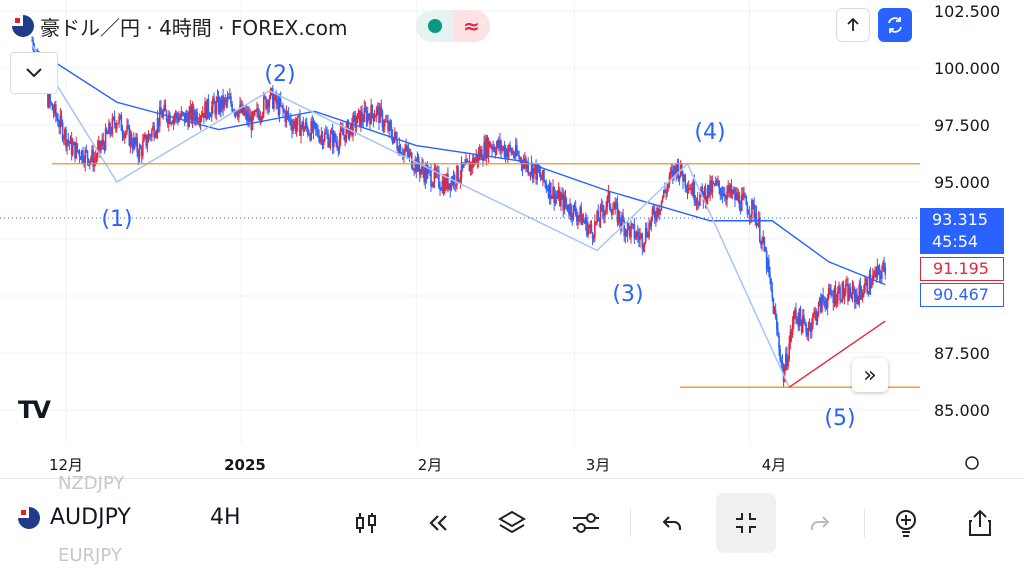 Image resolution: width=1024 pixels, height=577 pixels. Describe the element at coordinates (672, 523) in the screenshot. I see `undo-button` at that location.